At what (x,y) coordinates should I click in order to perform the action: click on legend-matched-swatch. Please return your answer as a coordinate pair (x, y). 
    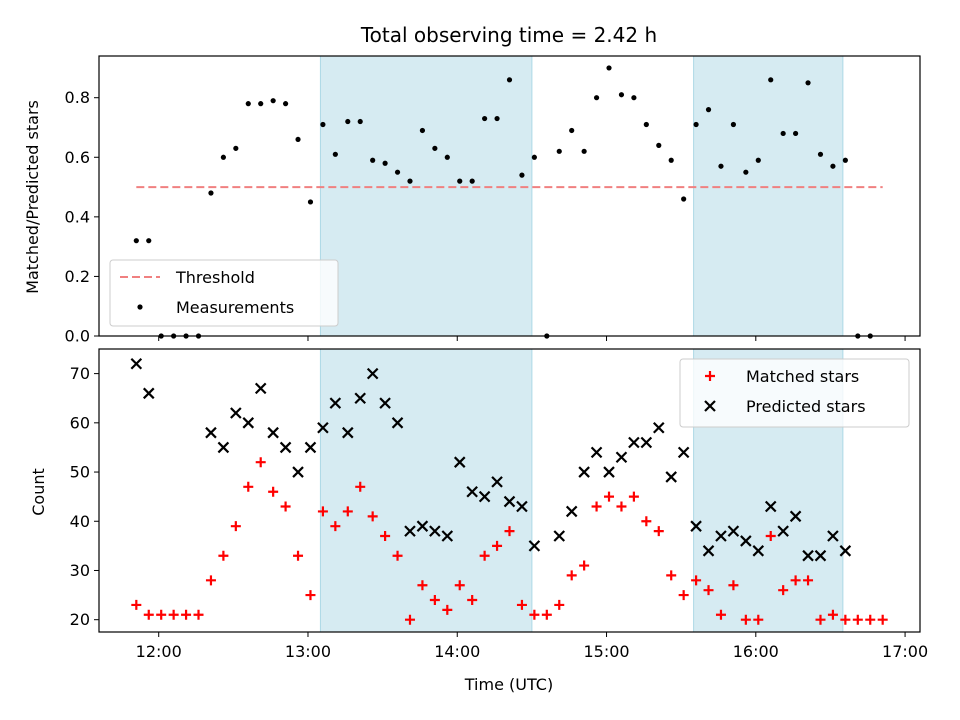
    Looking at the image, I should click on (710, 376).